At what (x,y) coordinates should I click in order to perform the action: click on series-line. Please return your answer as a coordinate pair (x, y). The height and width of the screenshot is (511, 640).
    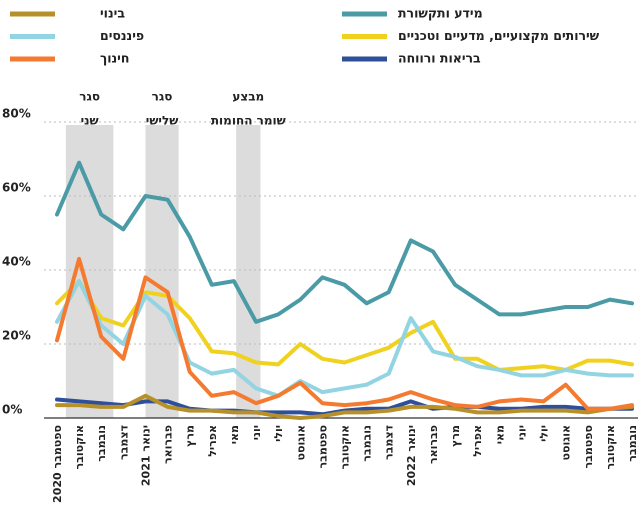
    Looking at the image, I should click on (344, 406).